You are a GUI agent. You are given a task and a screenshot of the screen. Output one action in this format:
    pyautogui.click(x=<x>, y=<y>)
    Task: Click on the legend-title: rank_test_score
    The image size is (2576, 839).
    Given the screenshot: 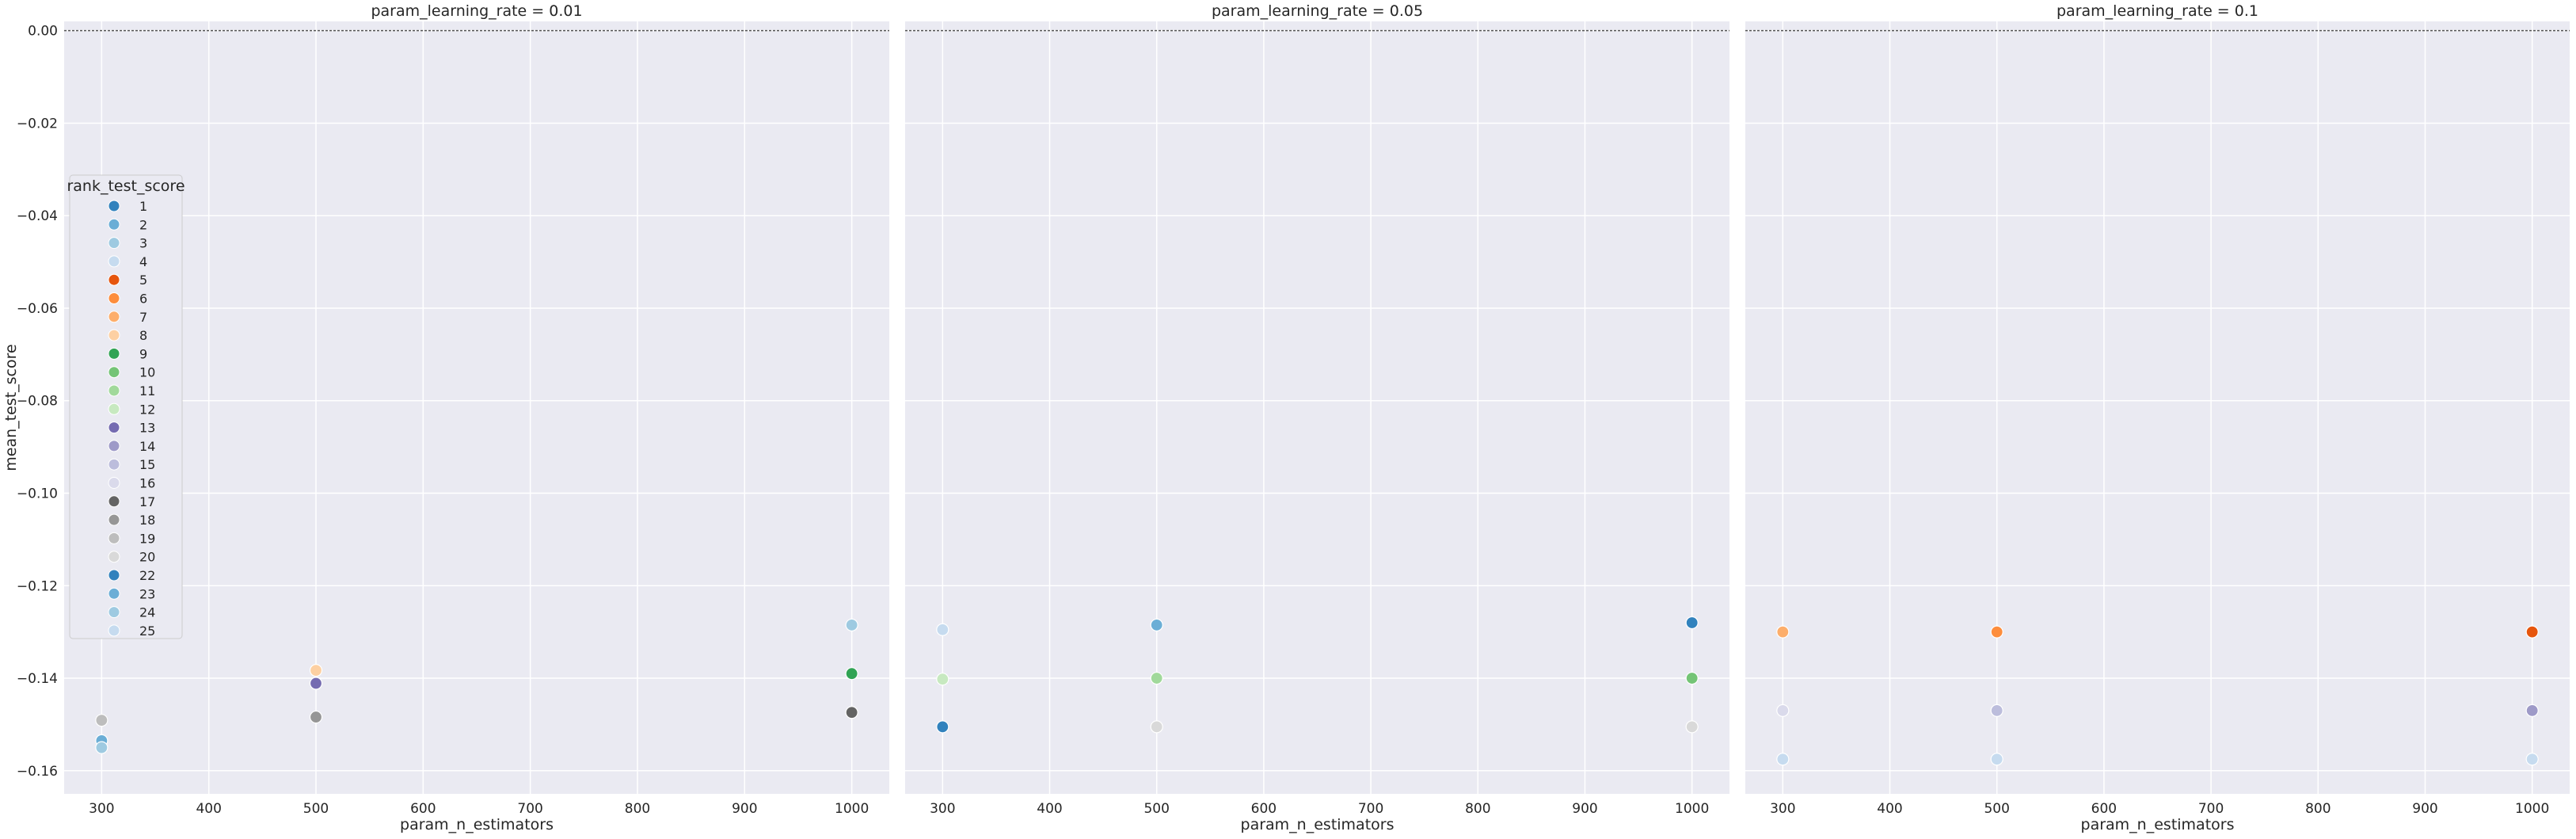 What is the action you would take?
    pyautogui.click(x=126, y=186)
    